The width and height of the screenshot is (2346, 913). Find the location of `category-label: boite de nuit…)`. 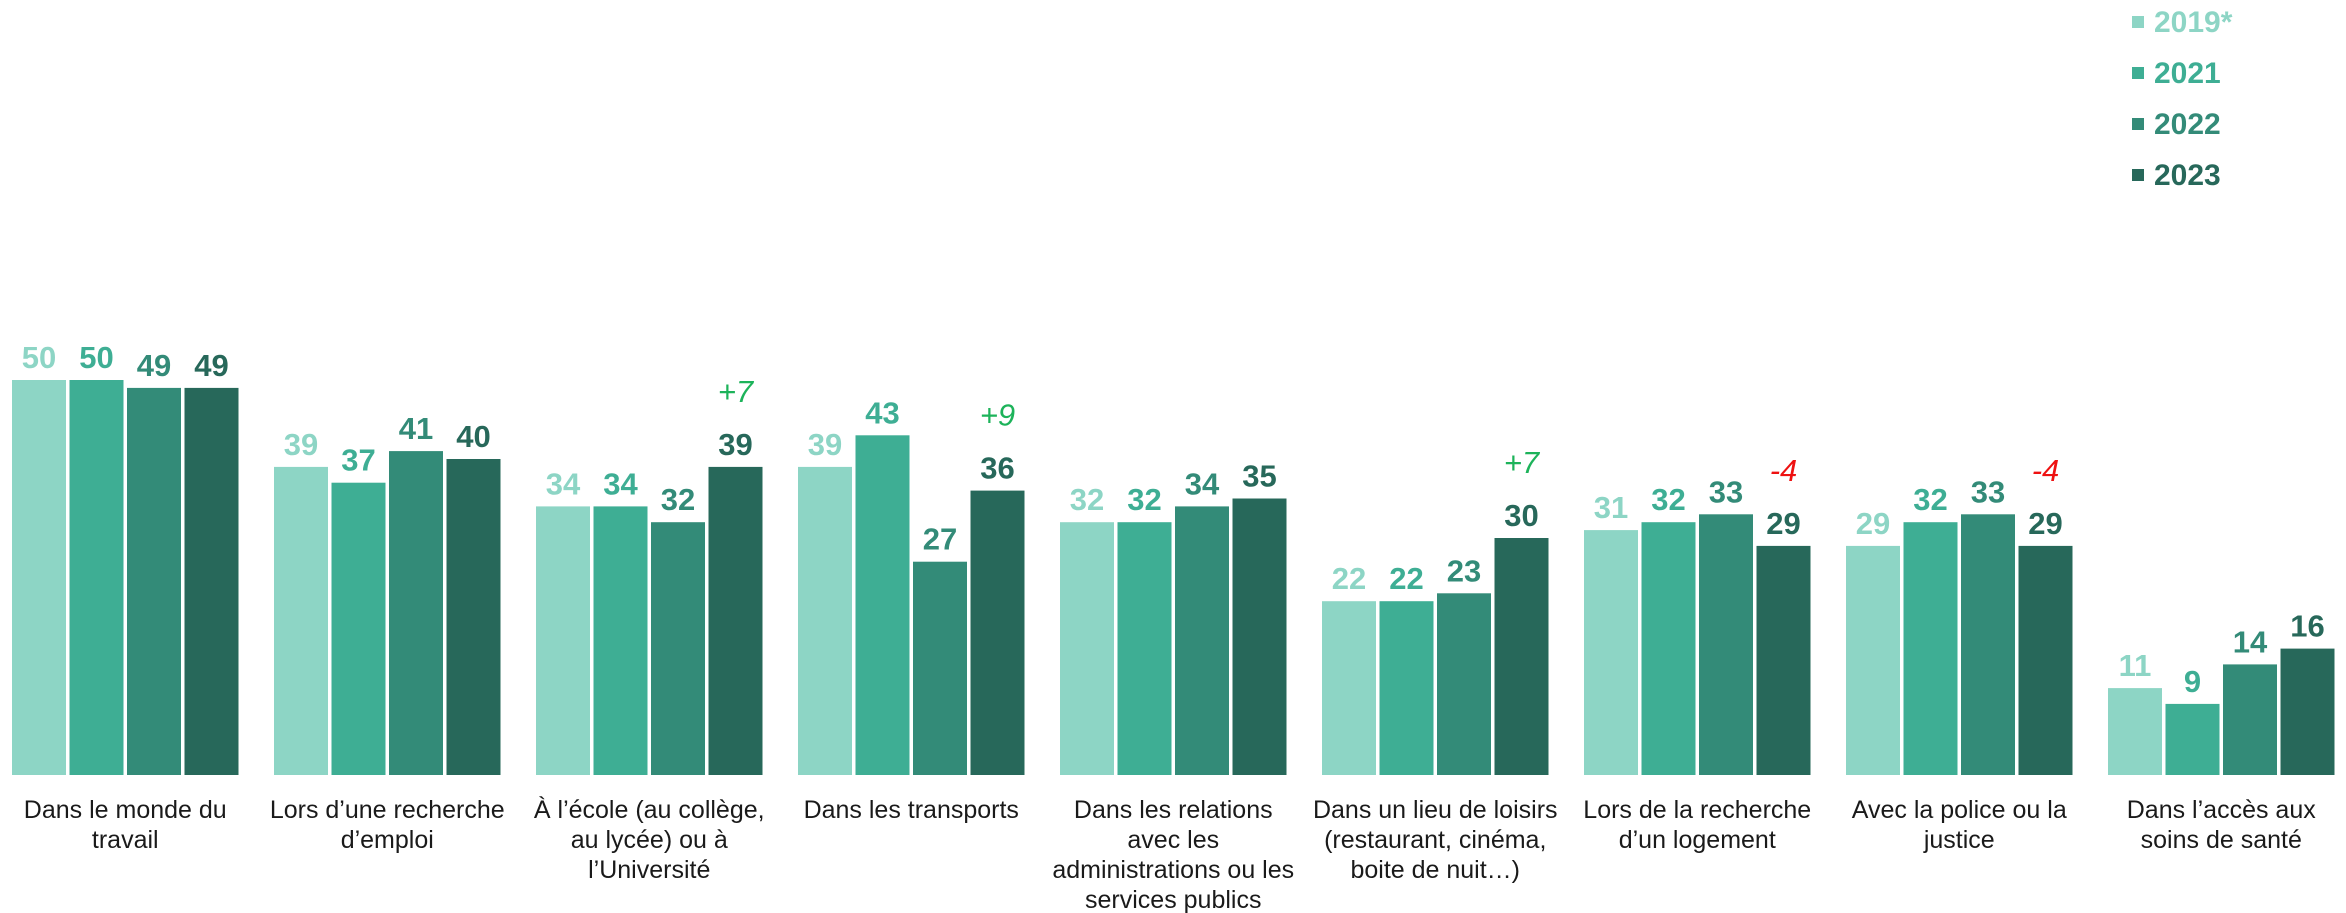

category-label: boite de nuit…) is located at coordinates (1435, 870).